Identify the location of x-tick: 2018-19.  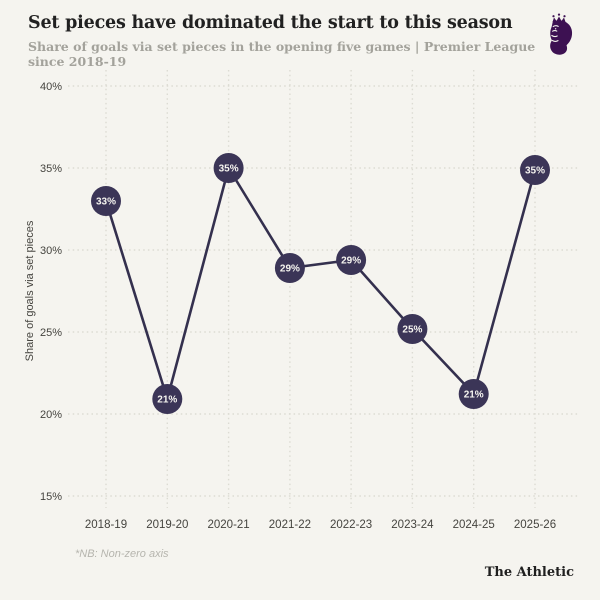
(106, 525).